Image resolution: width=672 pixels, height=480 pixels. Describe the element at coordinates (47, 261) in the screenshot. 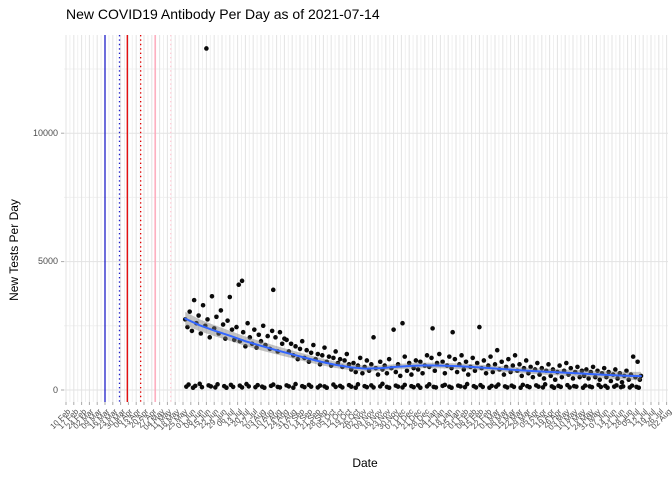

I see `y-tick-label-5000: 5000` at that location.